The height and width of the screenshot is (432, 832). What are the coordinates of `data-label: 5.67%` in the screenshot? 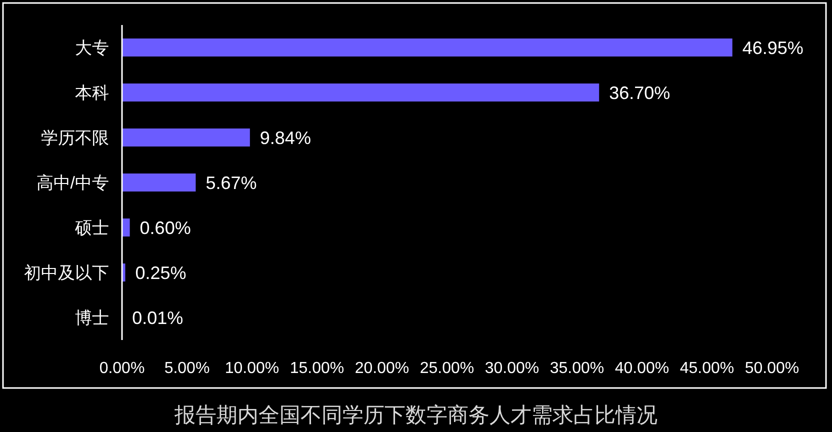 It's located at (231, 183).